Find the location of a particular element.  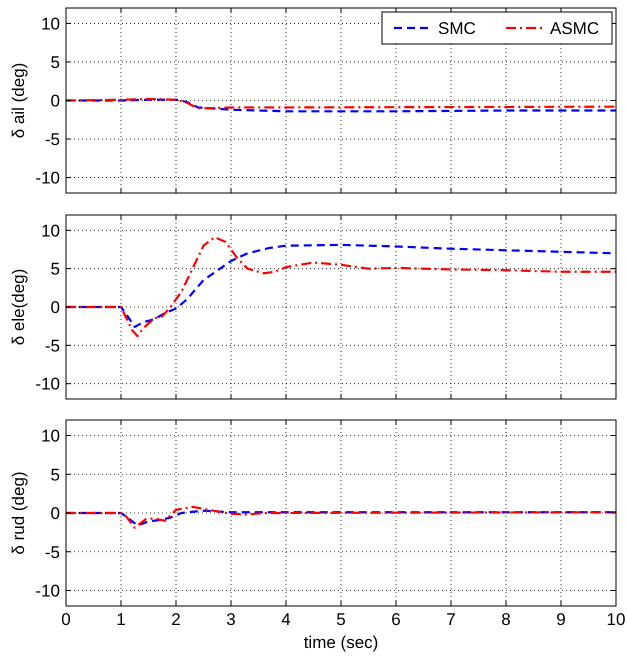

x-axis-title: time (sec) is located at coordinates (341, 642).